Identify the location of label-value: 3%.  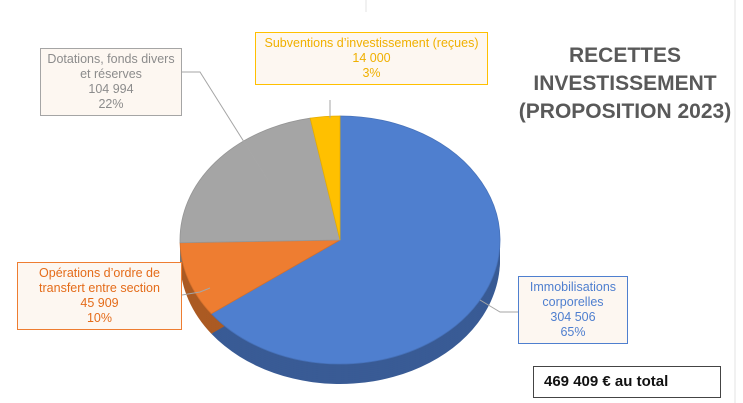
(371, 73).